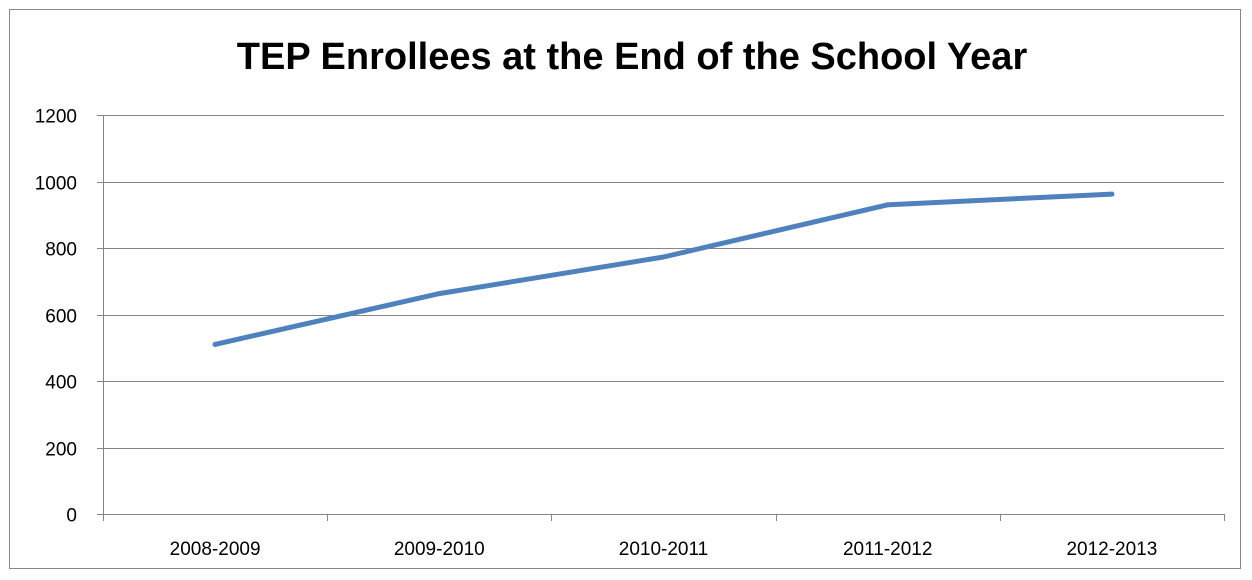 Image resolution: width=1252 pixels, height=580 pixels. Describe the element at coordinates (61, 317) in the screenshot. I see `y-tick-label: 600` at that location.